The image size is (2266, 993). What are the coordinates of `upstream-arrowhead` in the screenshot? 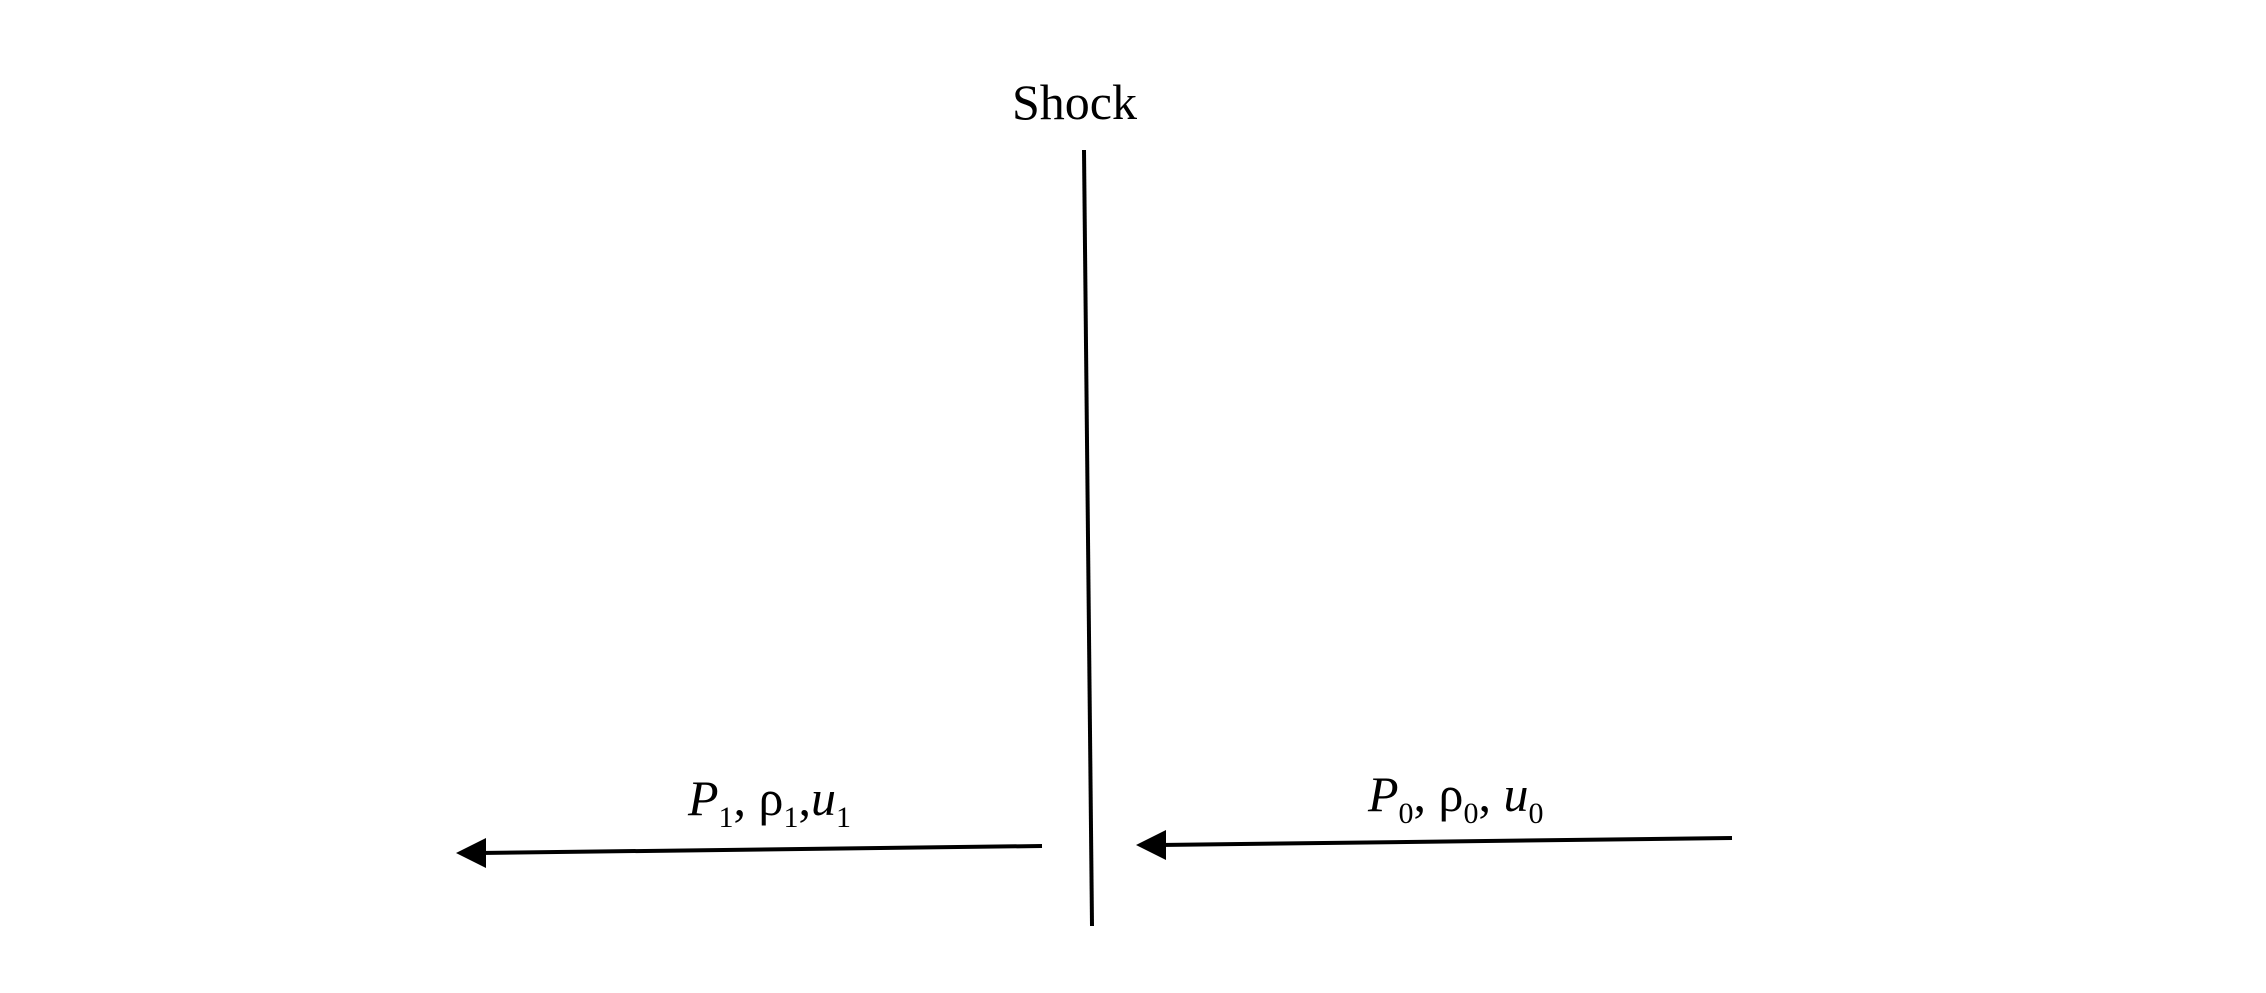 It's located at (1151, 845).